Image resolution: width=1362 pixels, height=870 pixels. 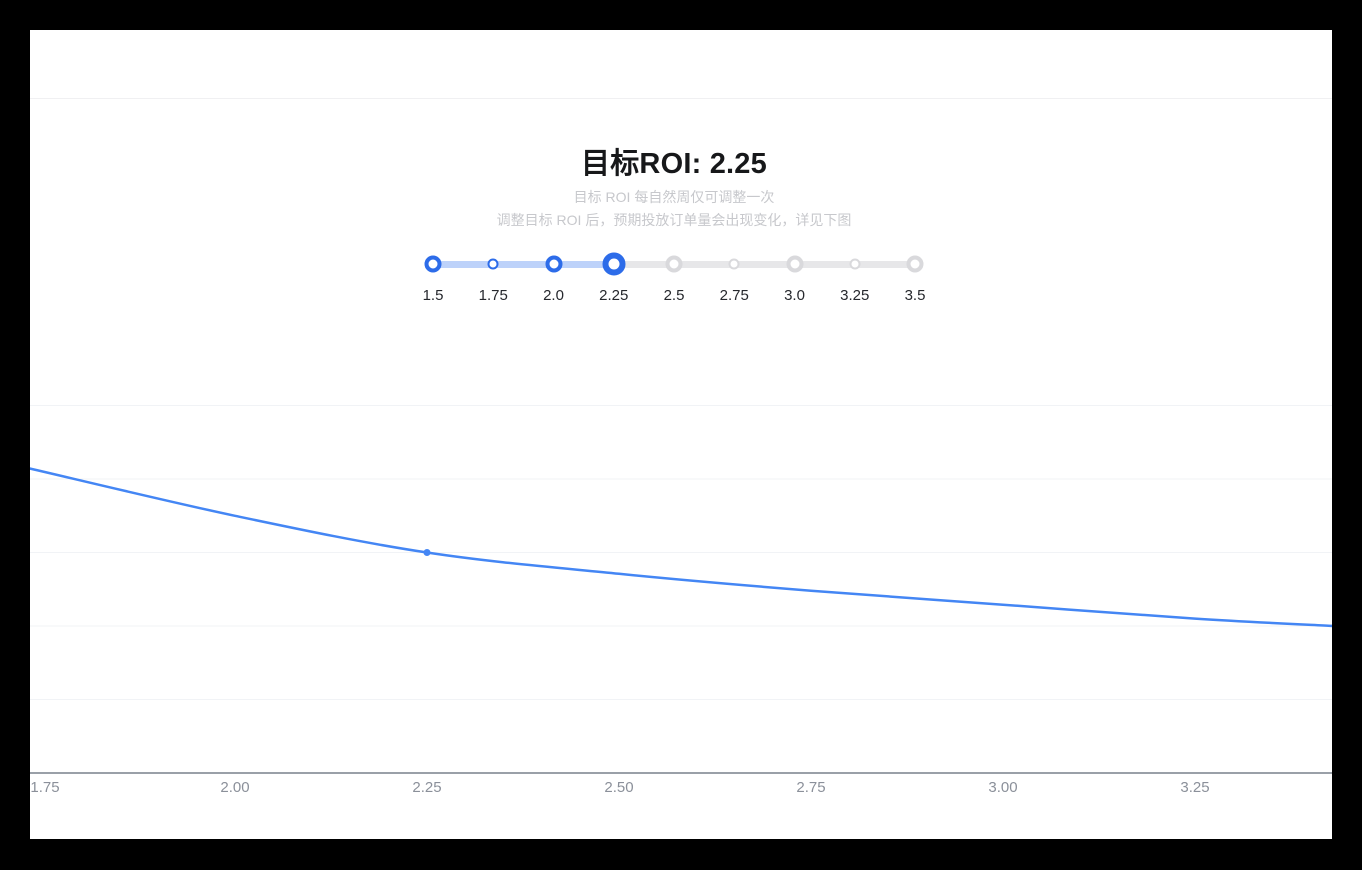 I want to click on slider-handle-ring, so click(x=614, y=264).